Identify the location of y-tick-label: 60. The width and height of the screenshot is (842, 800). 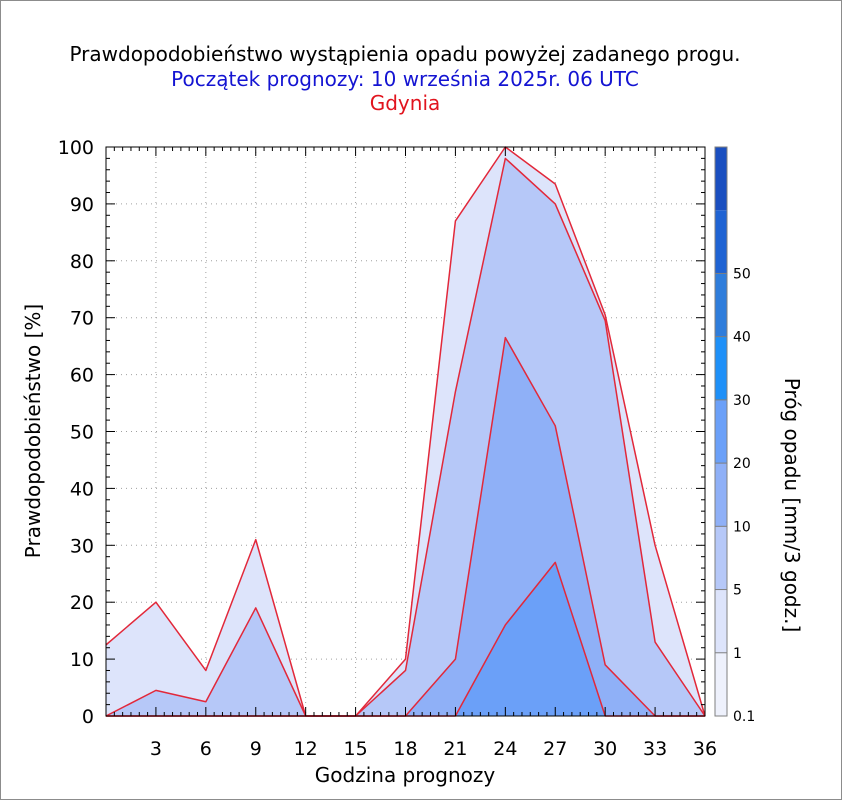
(82, 376).